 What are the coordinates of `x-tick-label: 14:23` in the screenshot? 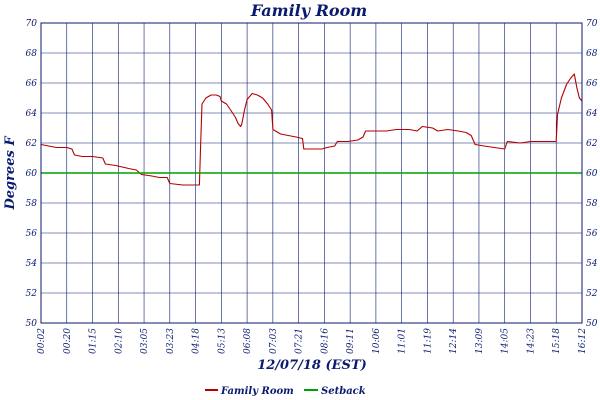 It's located at (531, 341).